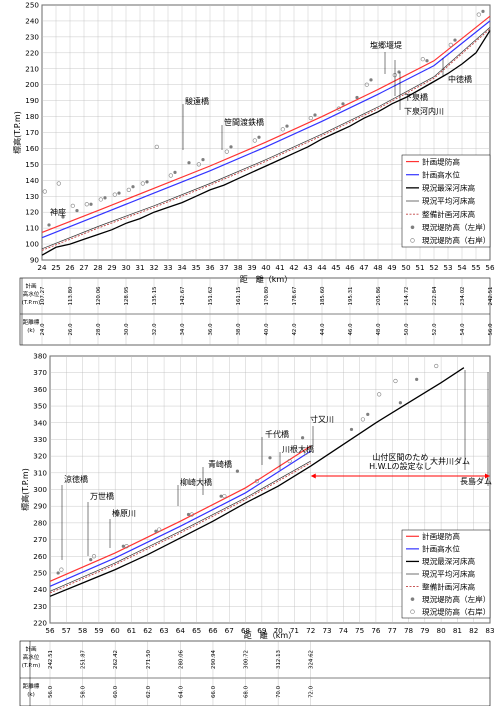 The height and width of the screenshot is (706, 500). Describe the element at coordinates (43, 296) in the screenshot. I see `table-cell-water-level: 107.27` at that location.